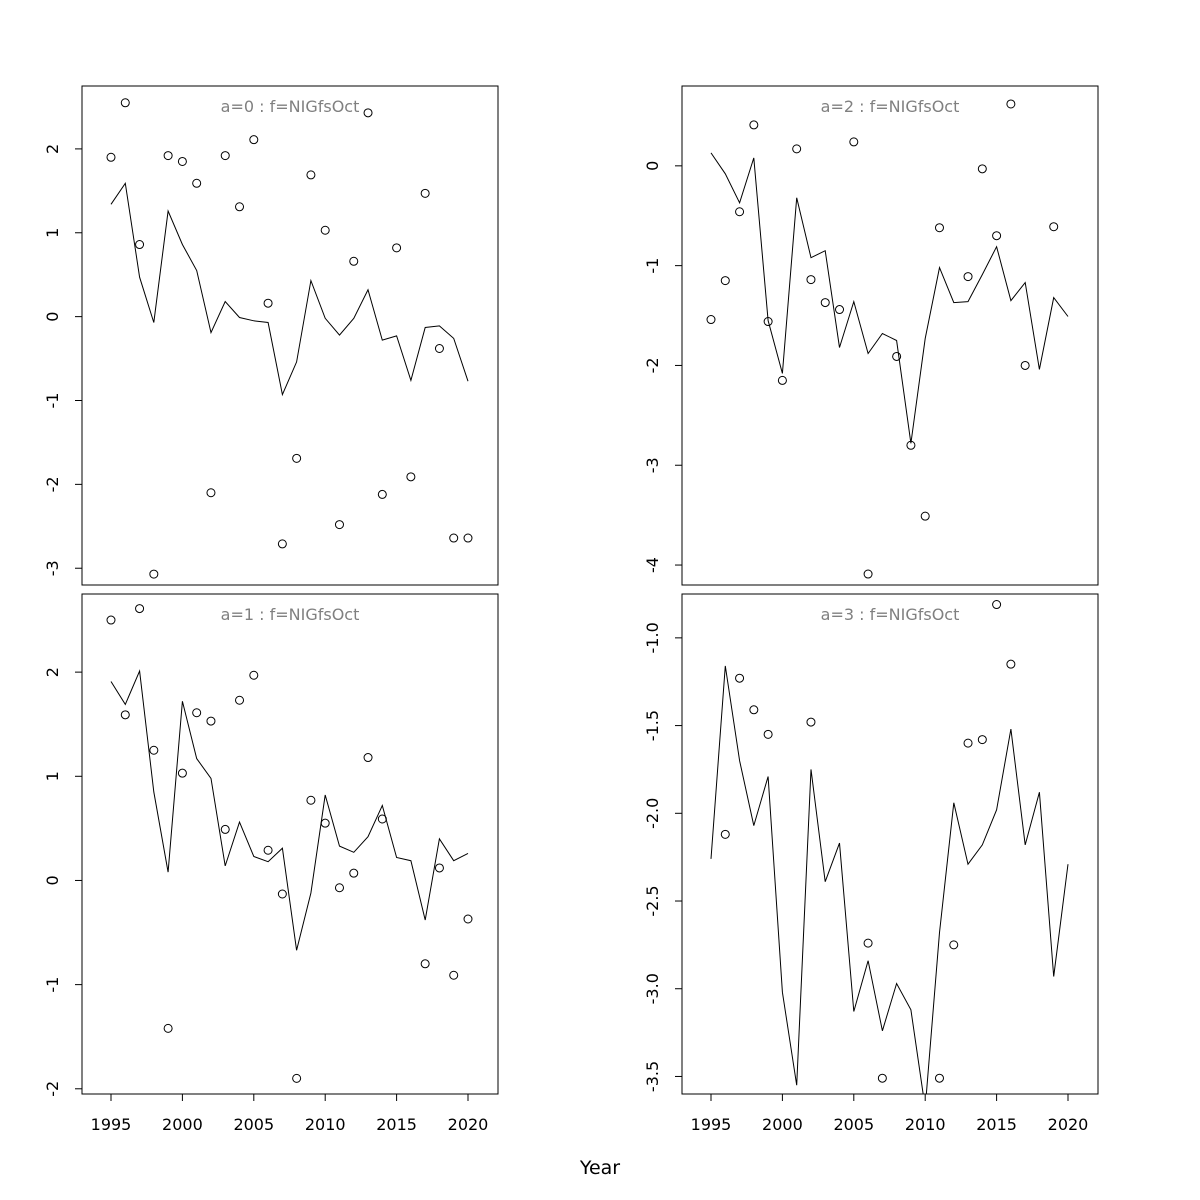  I want to click on x-tick-label: 2020, so click(1068, 1124).